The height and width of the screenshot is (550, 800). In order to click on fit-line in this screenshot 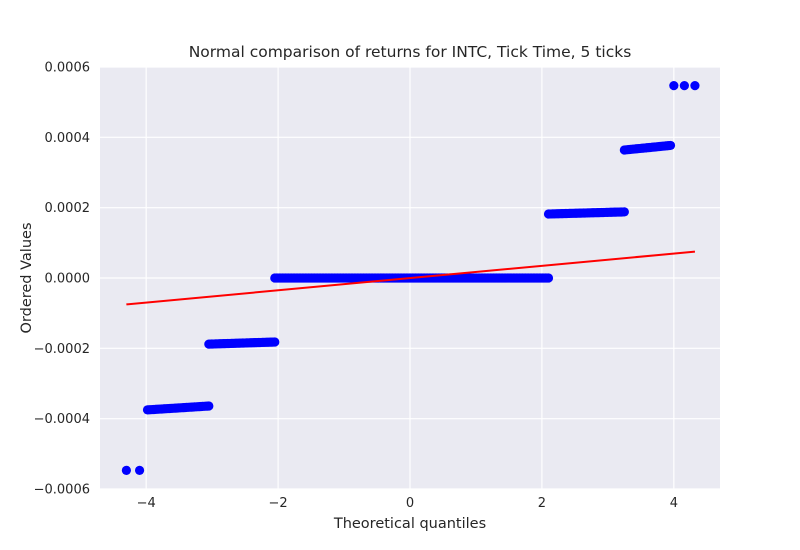, I will do `click(411, 278)`.